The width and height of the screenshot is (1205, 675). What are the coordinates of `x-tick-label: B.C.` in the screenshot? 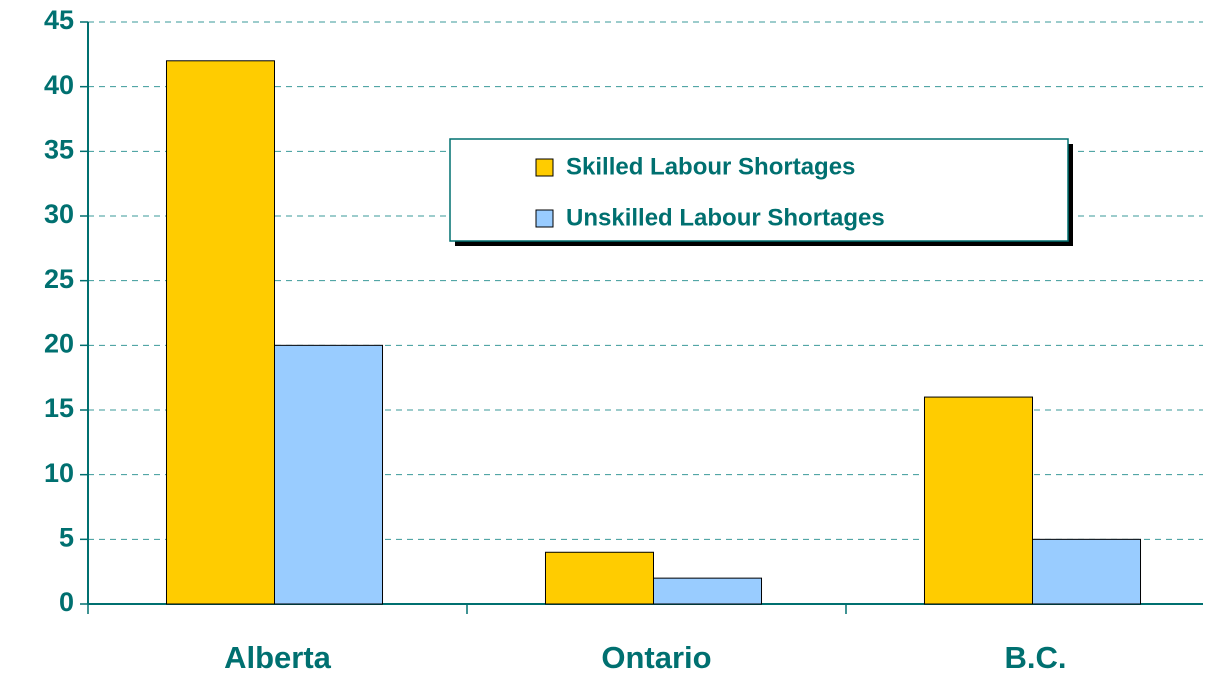 It's located at (1036, 657).